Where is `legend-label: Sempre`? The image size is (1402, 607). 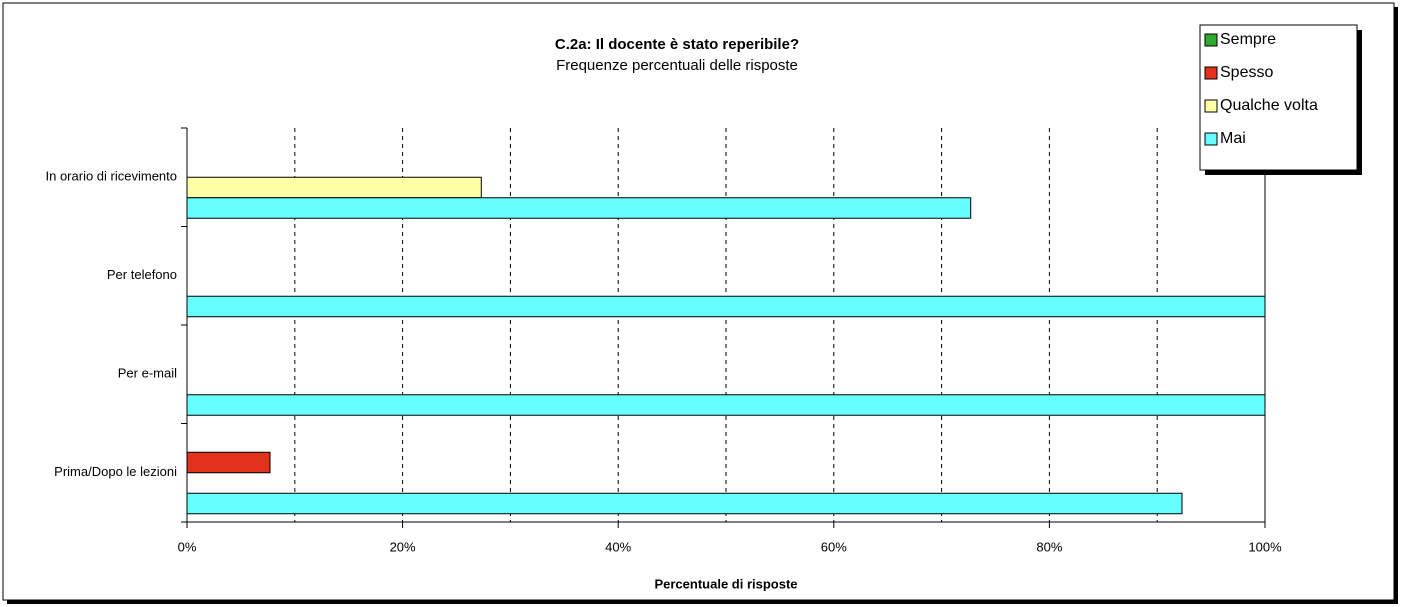
legend-label: Sempre is located at coordinates (1248, 39).